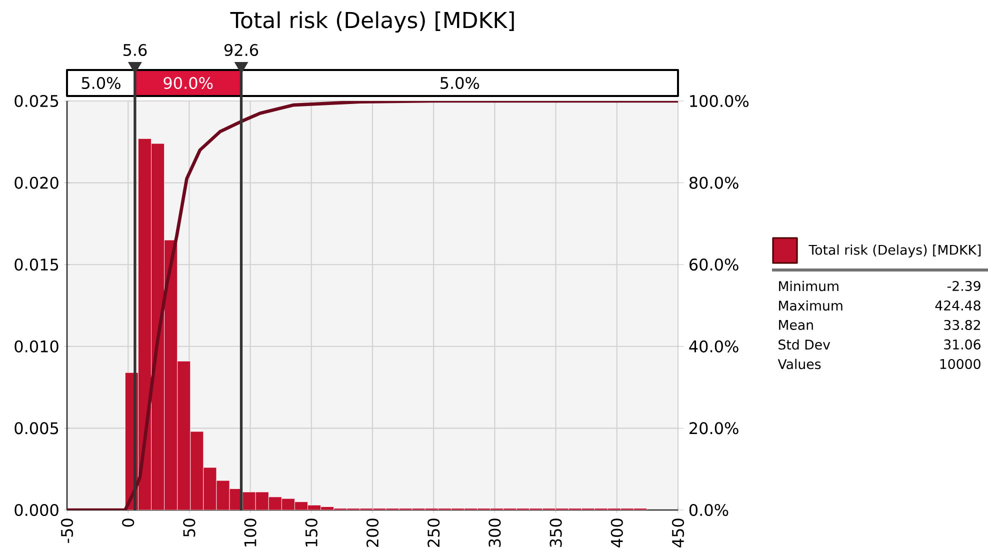  I want to click on y2-tick-label: 0.0%, so click(708, 510).